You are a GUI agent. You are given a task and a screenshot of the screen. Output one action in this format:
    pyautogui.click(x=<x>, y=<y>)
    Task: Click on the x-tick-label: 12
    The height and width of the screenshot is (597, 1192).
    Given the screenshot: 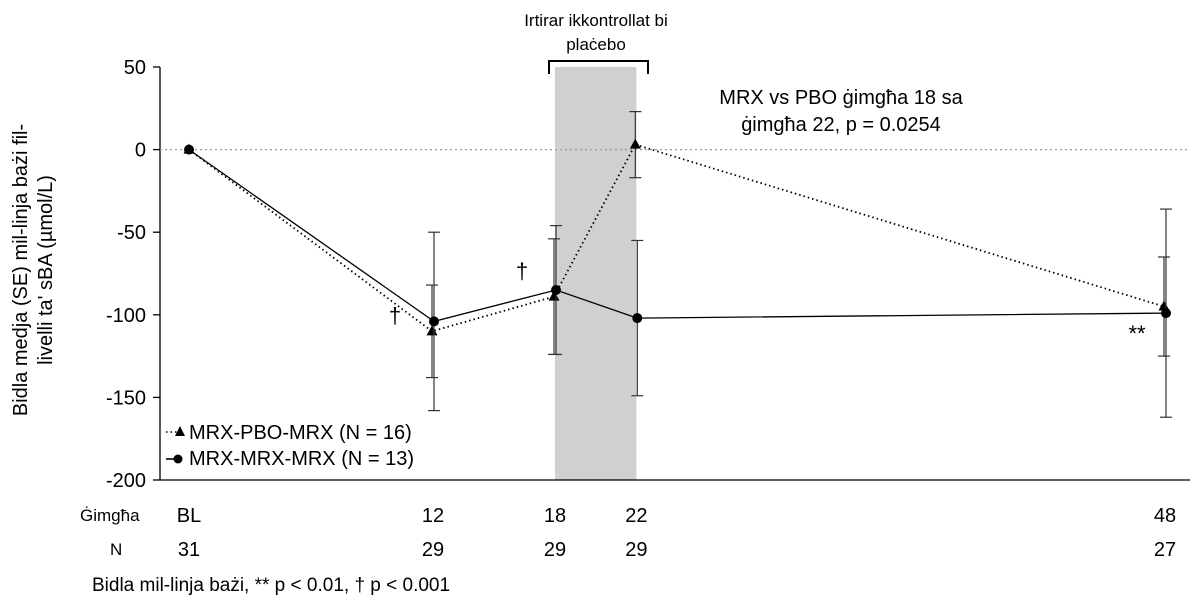 What is the action you would take?
    pyautogui.click(x=433, y=516)
    